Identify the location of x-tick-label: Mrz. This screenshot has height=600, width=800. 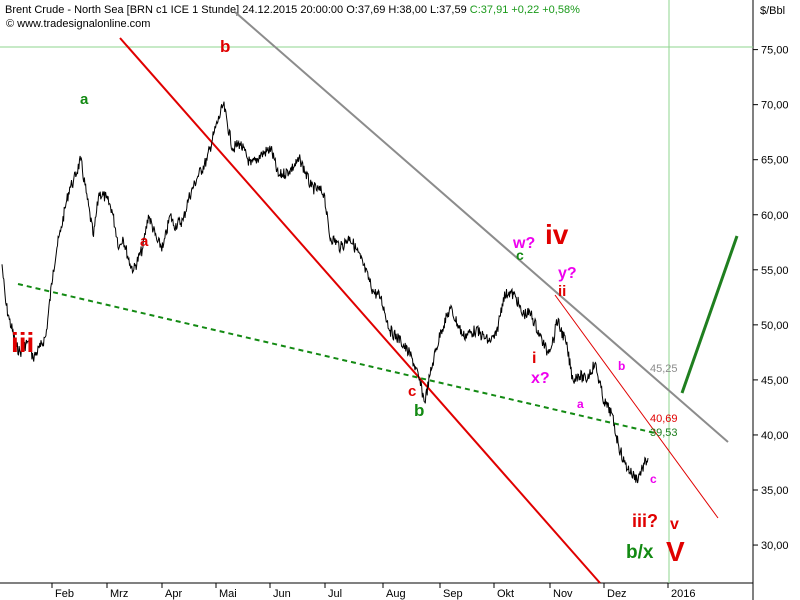
(119, 594).